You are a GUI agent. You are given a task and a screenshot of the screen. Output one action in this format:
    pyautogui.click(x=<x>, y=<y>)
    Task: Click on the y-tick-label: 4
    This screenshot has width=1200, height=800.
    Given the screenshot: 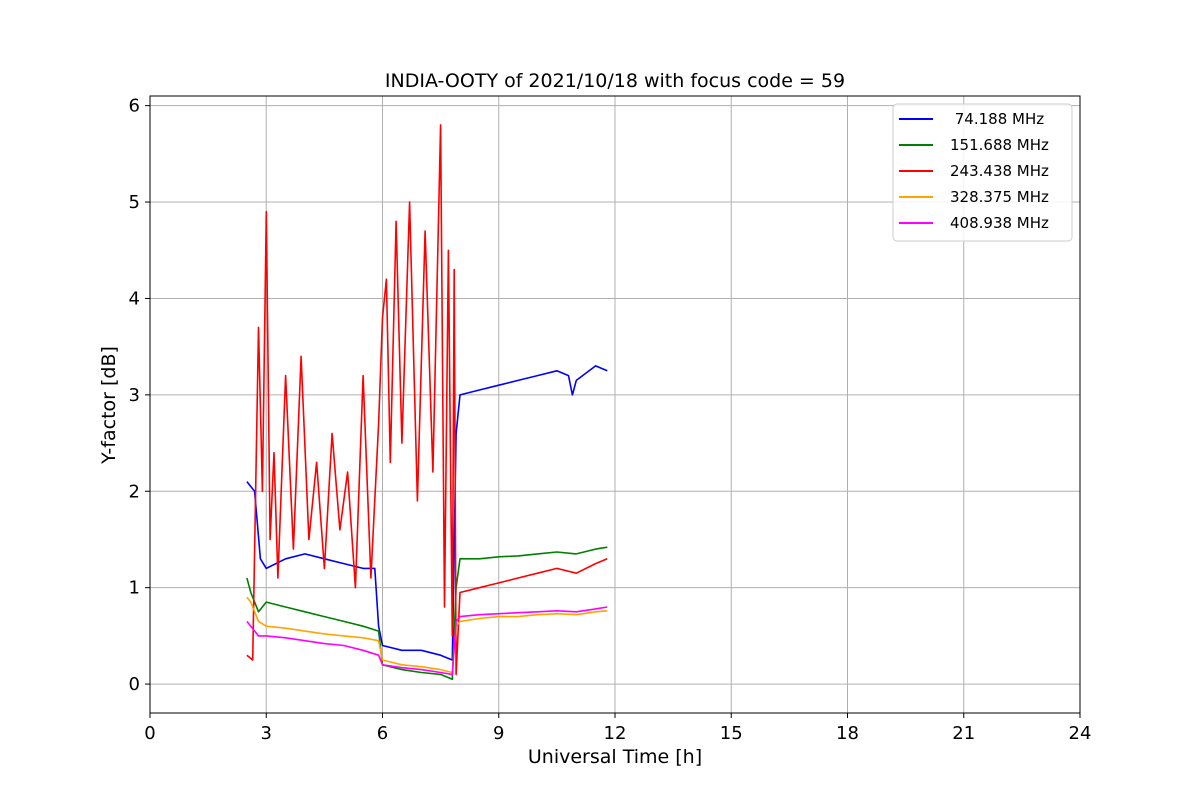 What is the action you would take?
    pyautogui.click(x=134, y=298)
    